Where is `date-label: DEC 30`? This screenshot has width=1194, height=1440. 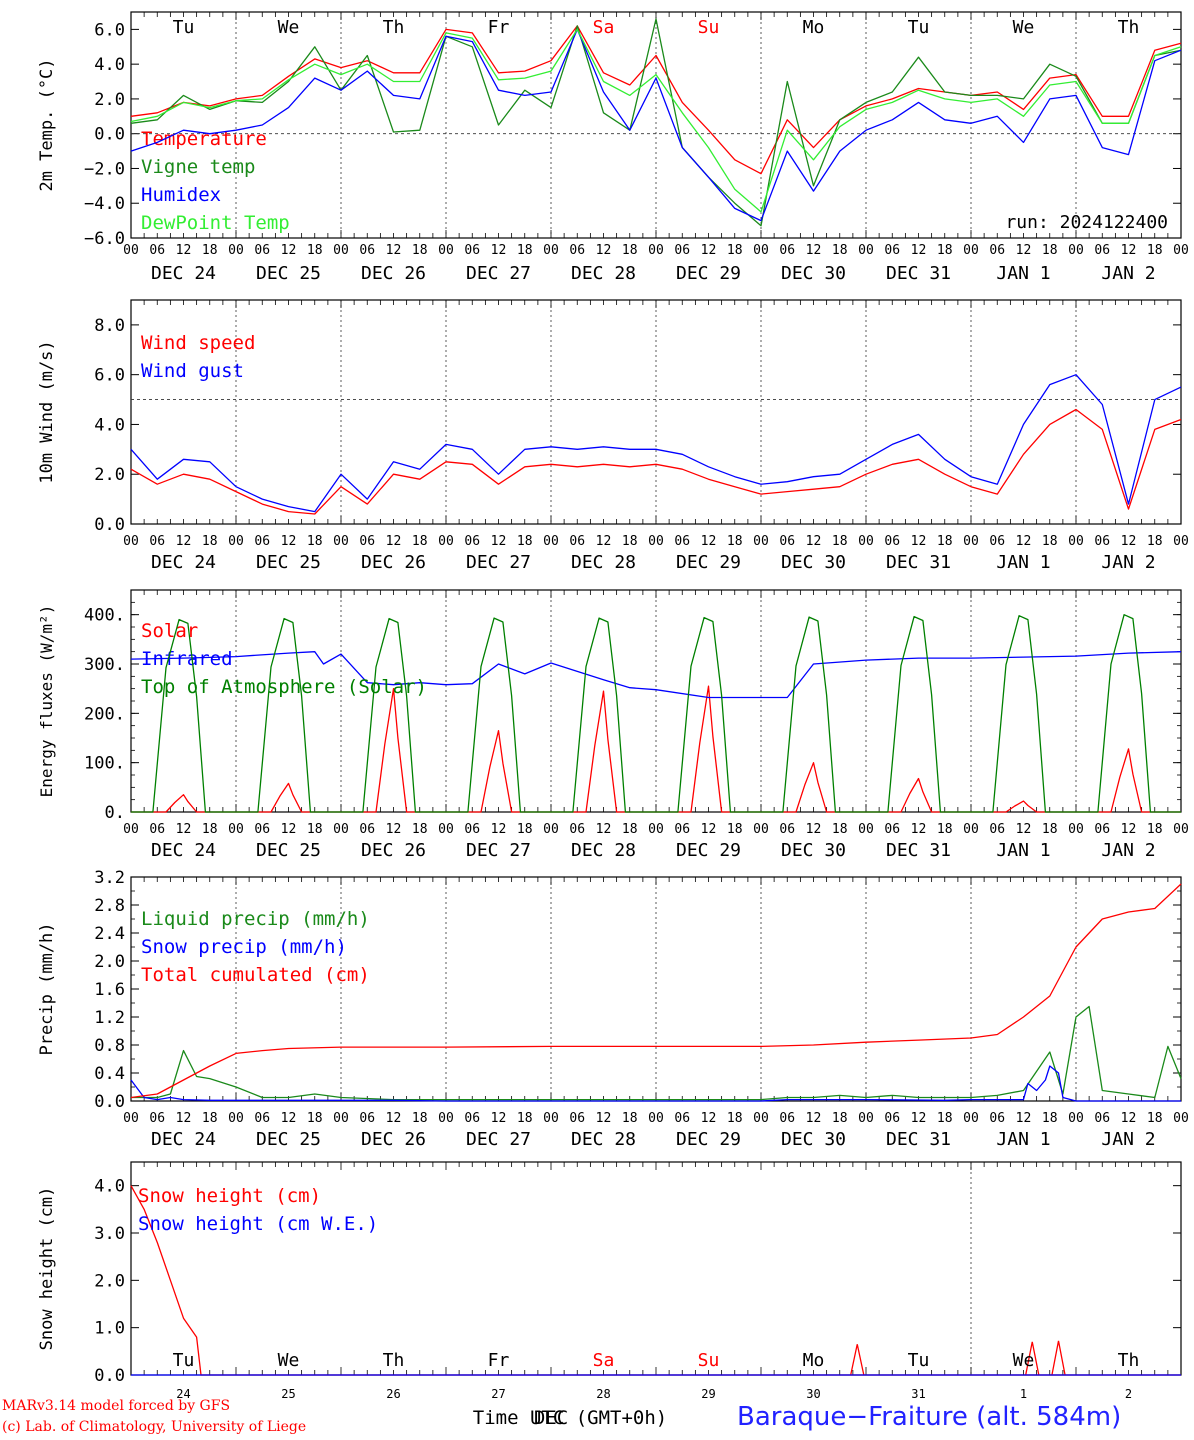
date-label: DEC 30 is located at coordinates (813, 1139).